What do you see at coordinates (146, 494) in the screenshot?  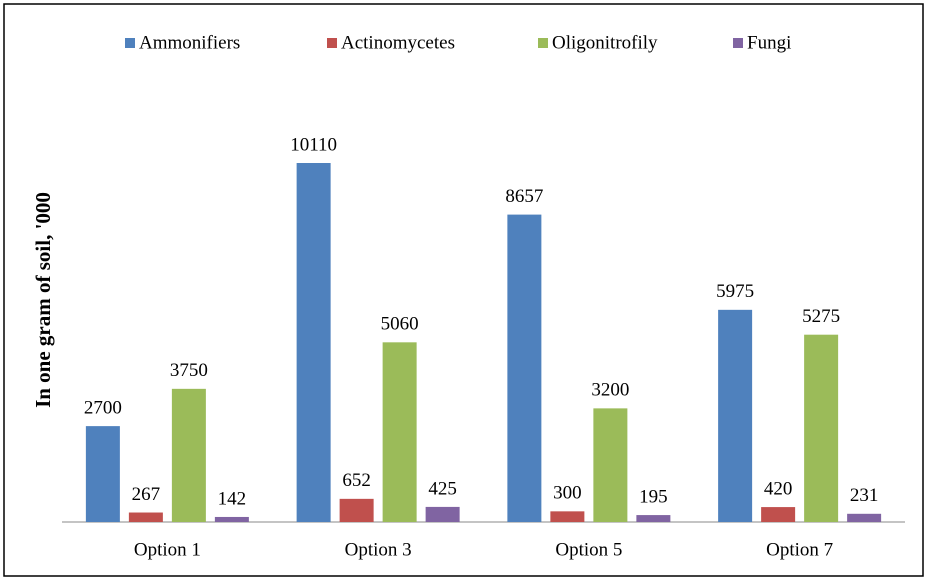 I see `data-label: 267` at bounding box center [146, 494].